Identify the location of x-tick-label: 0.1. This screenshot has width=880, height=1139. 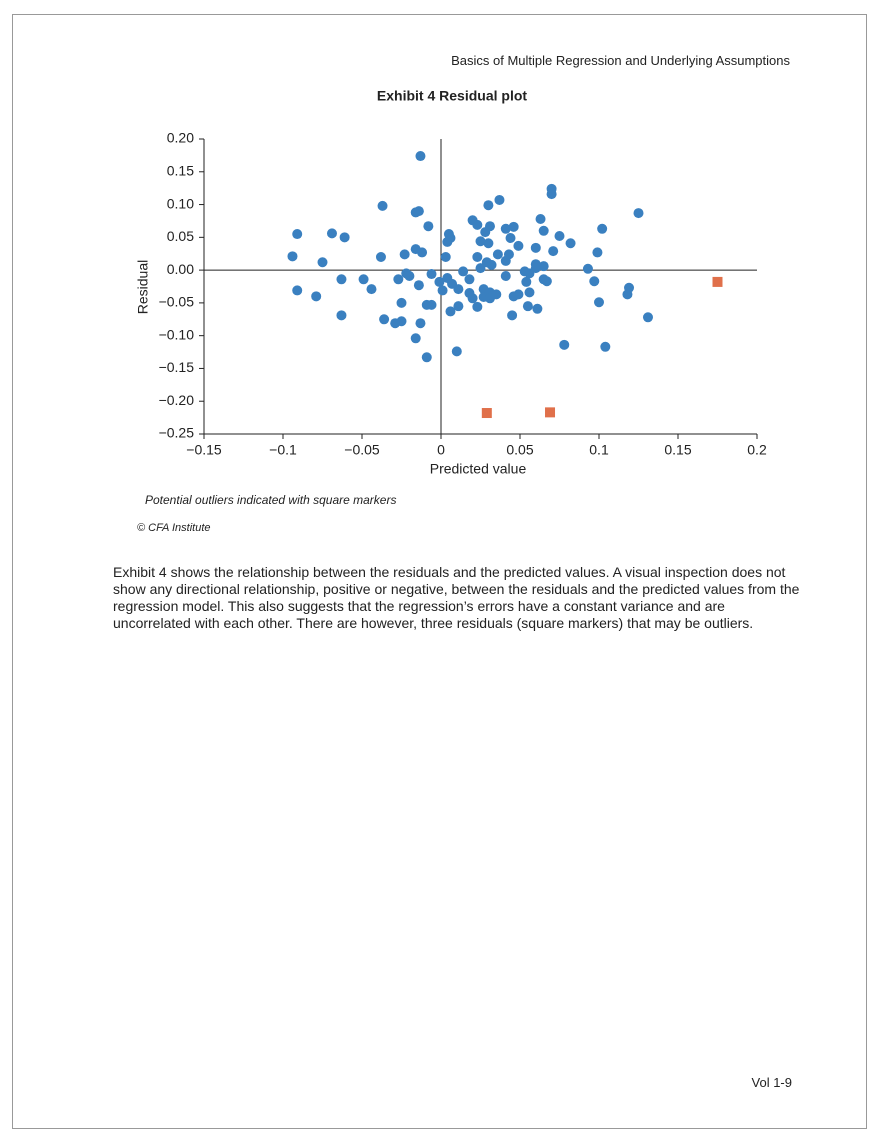
(599, 450).